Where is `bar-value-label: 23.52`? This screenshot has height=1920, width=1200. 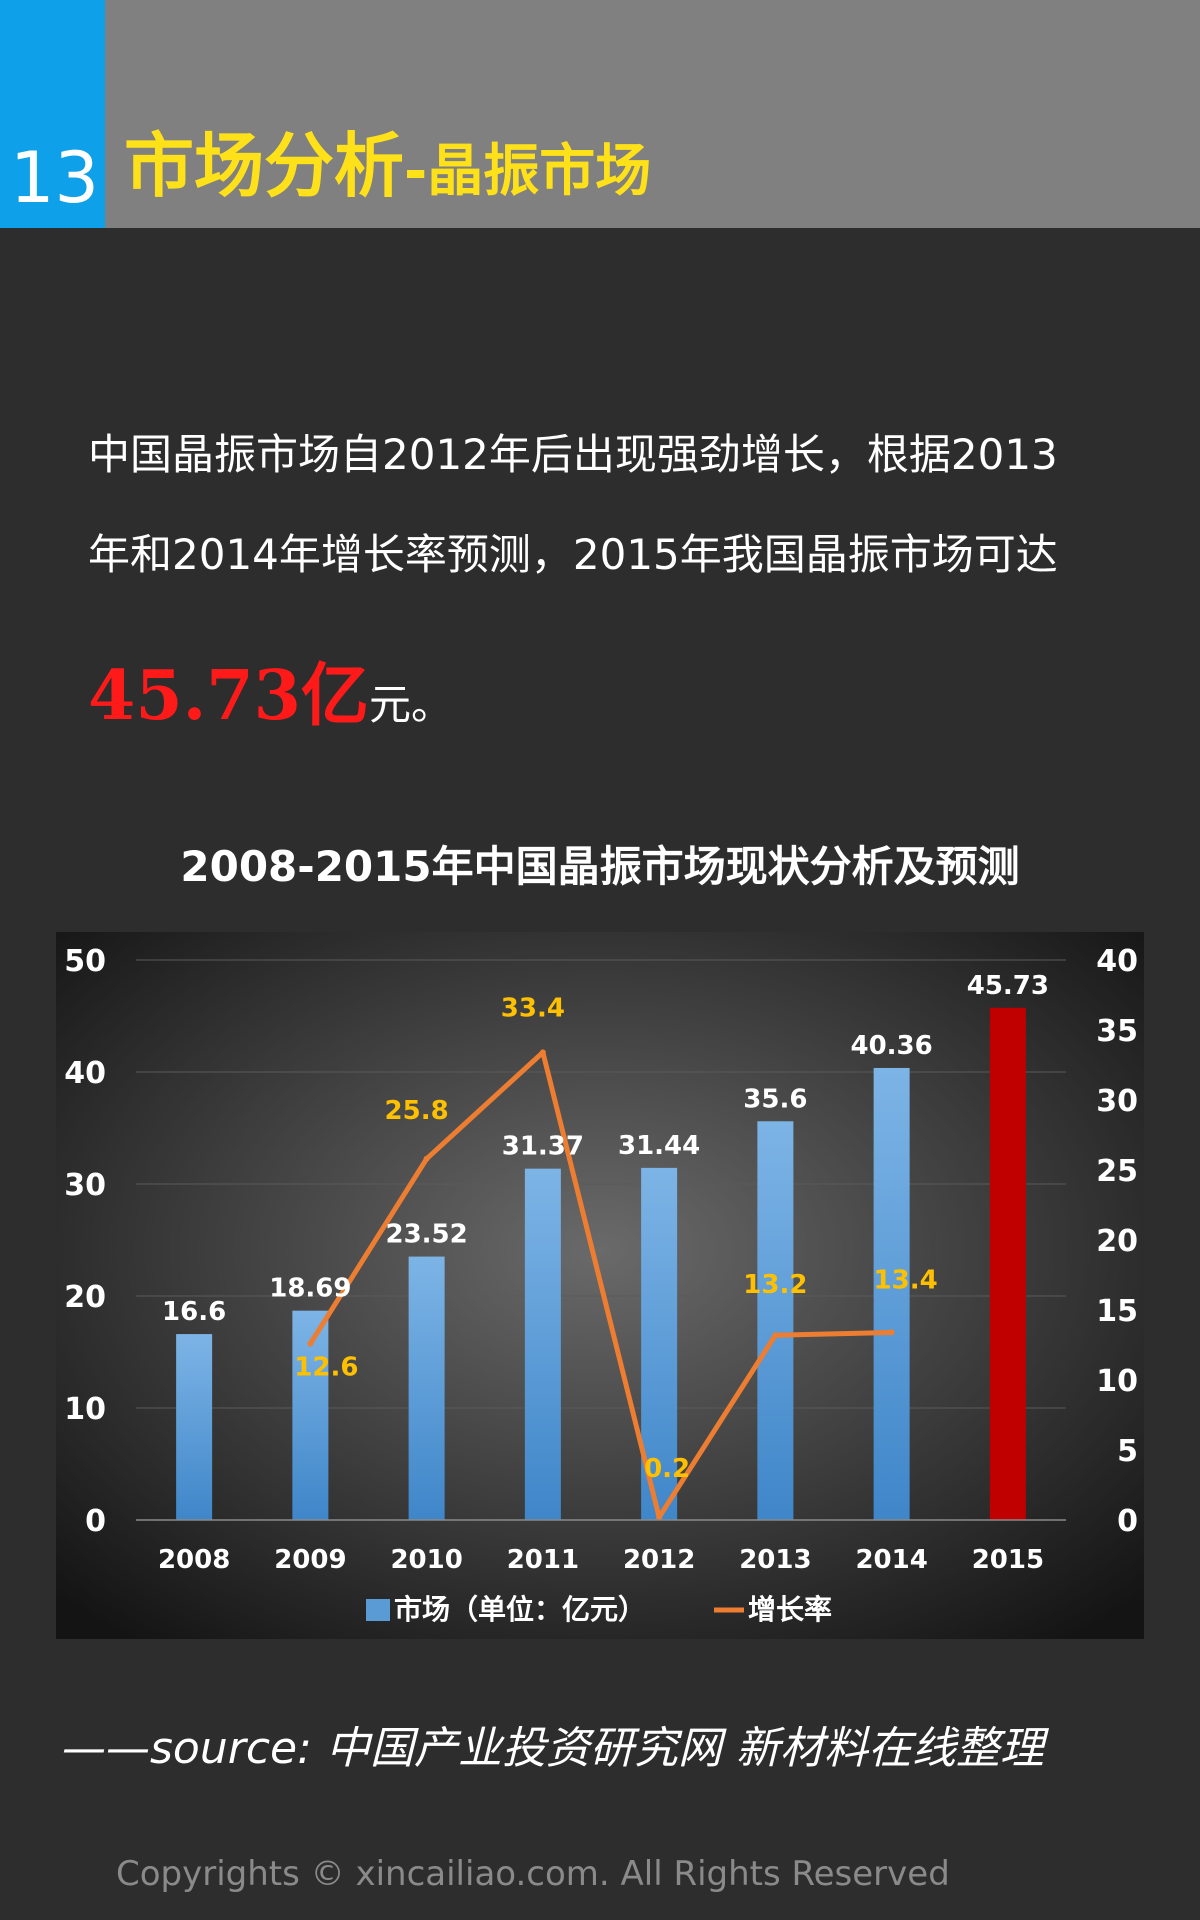 bar-value-label: 23.52 is located at coordinates (427, 1235).